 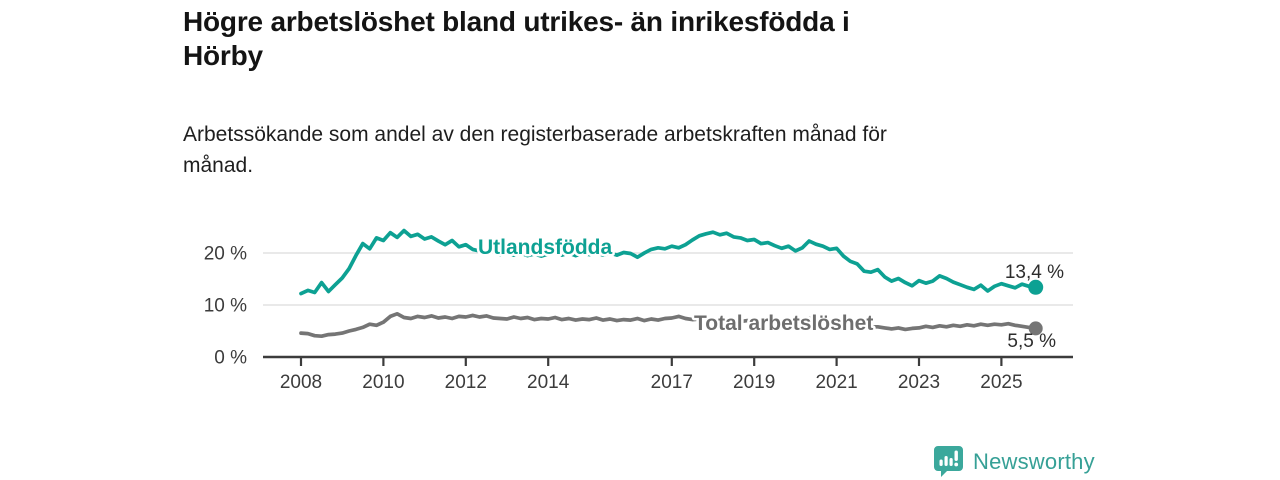 I want to click on x-tick-label: 2012, so click(x=466, y=382).